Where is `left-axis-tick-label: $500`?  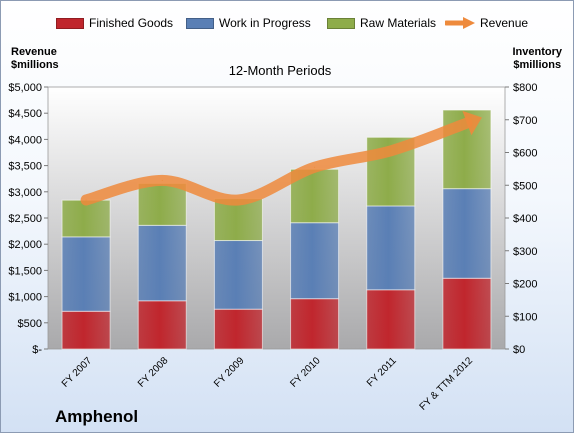 left-axis-tick-label: $500 is located at coordinates (30, 324).